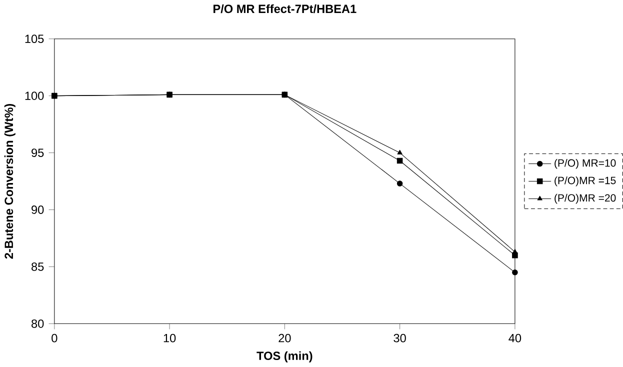 The image size is (623, 367). What do you see at coordinates (34, 96) in the screenshot?
I see `y-tick-label: 100` at bounding box center [34, 96].